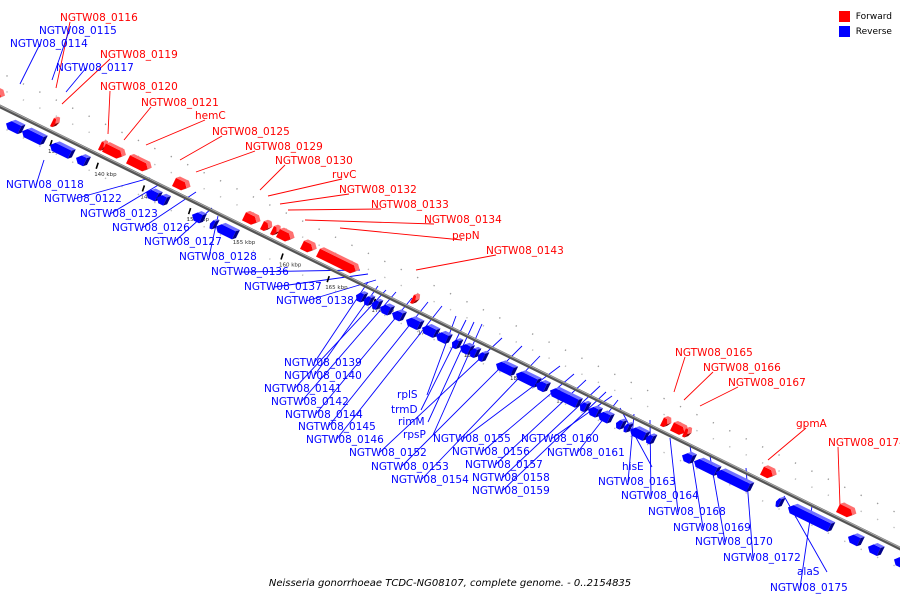 Image resolution: width=900 pixels, height=600 pixels. I want to click on reverse-gene-label: NGTW08_0155, so click(472, 439).